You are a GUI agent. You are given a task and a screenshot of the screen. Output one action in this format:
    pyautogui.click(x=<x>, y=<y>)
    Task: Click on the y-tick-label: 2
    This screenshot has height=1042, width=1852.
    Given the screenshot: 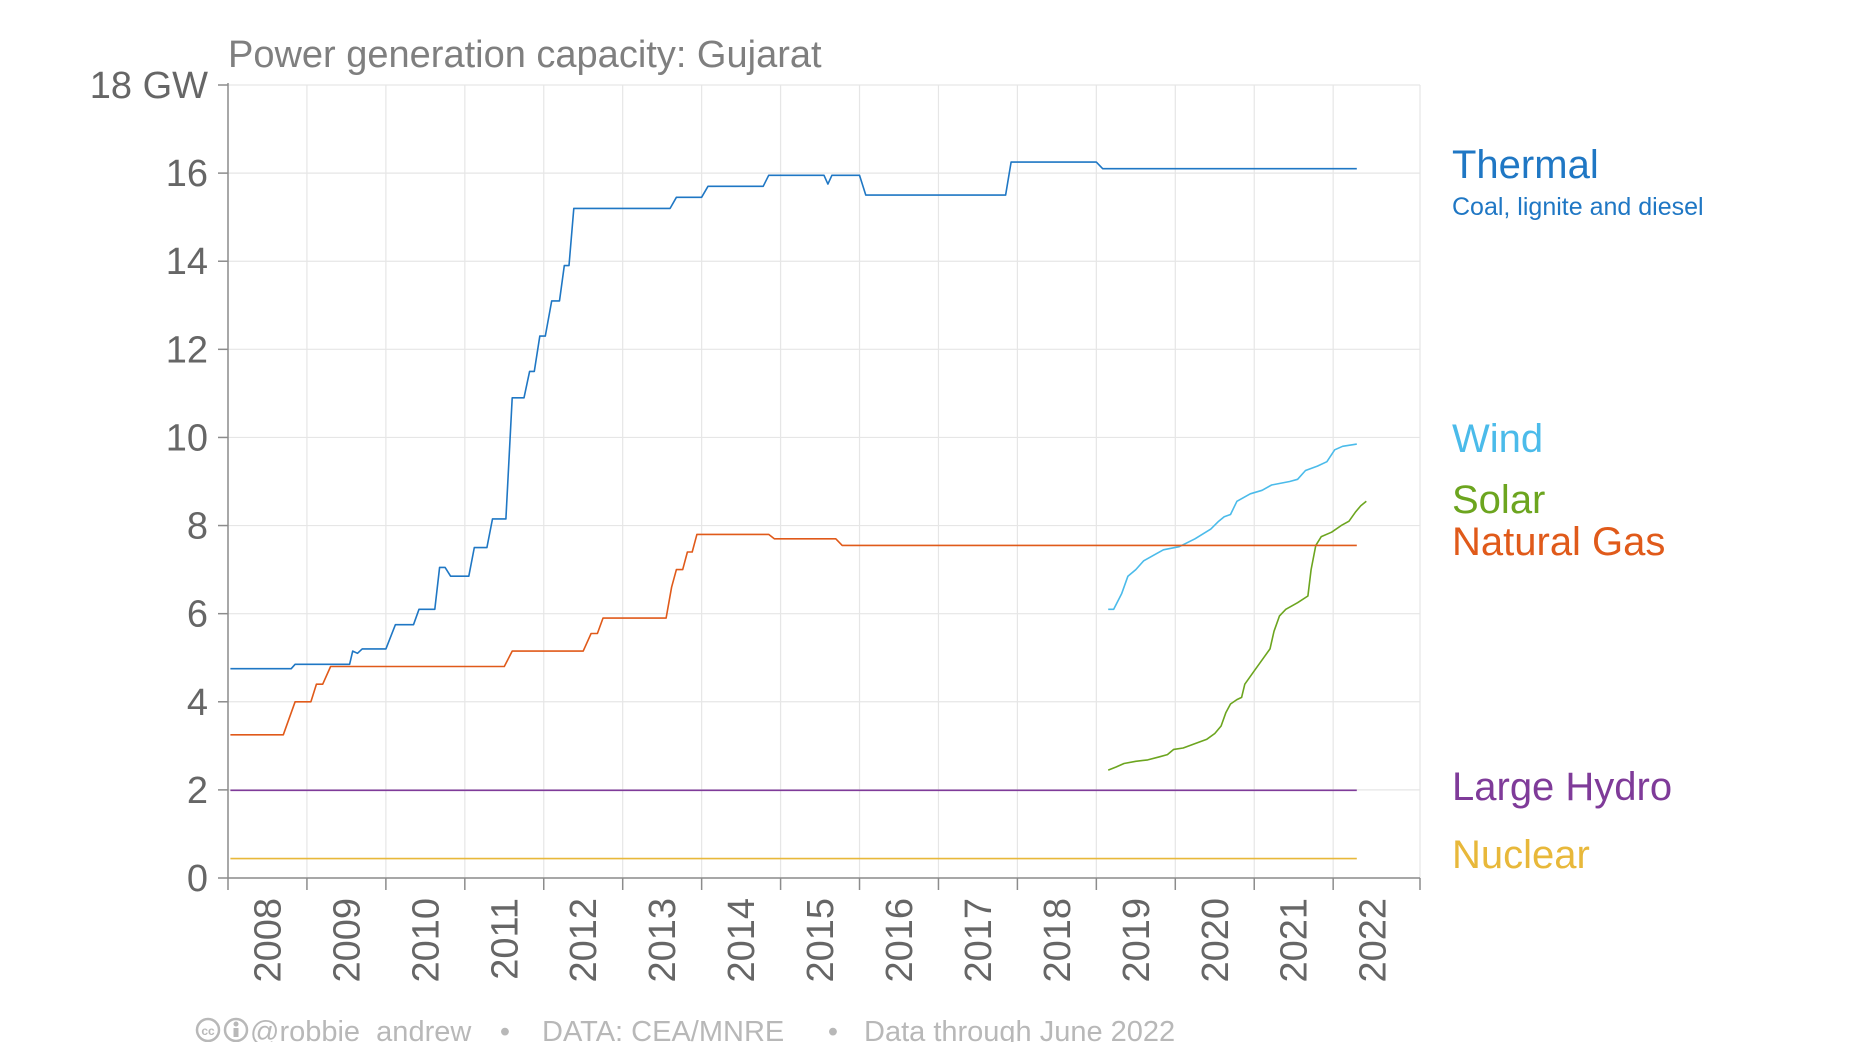 What is the action you would take?
    pyautogui.click(x=197, y=791)
    